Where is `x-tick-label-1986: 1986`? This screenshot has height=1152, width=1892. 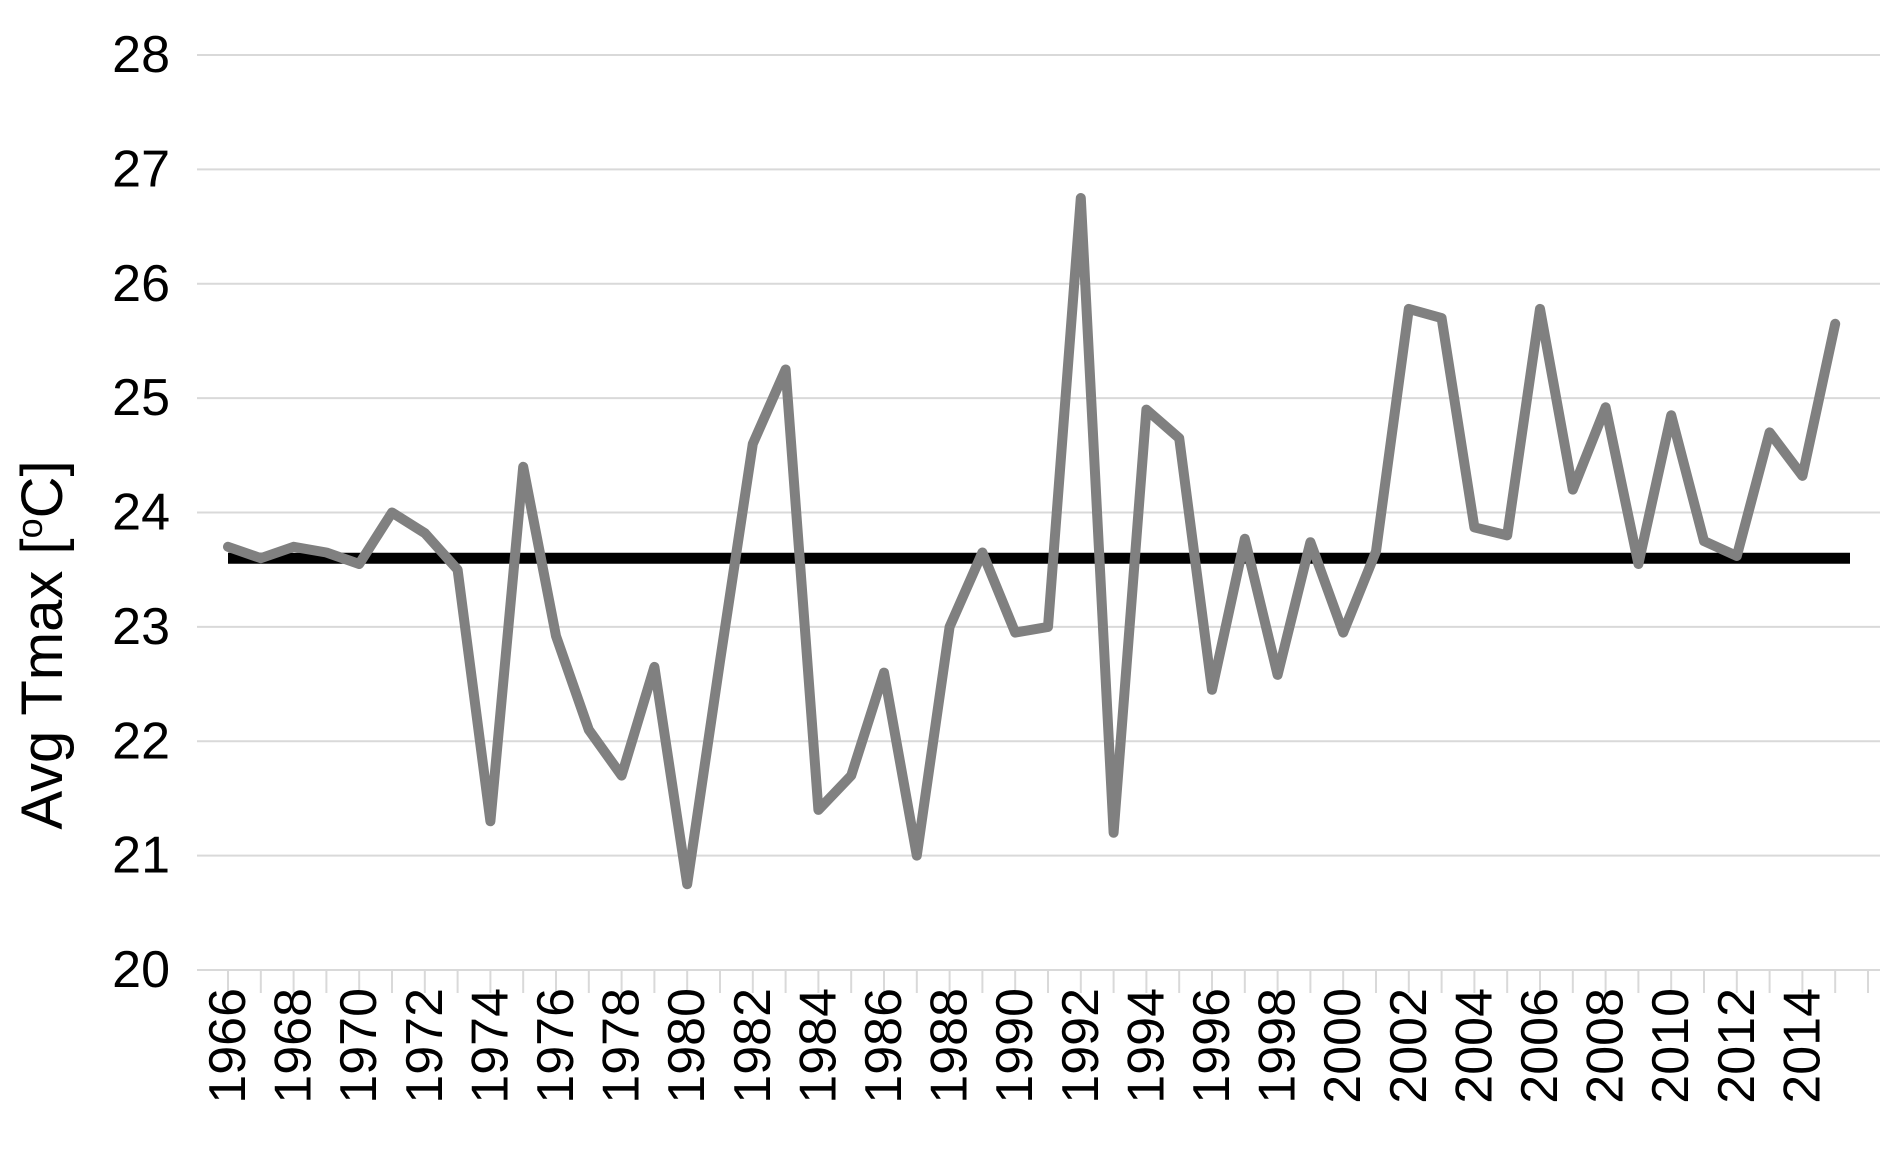
x-tick-label-1986: 1986 is located at coordinates (884, 1046).